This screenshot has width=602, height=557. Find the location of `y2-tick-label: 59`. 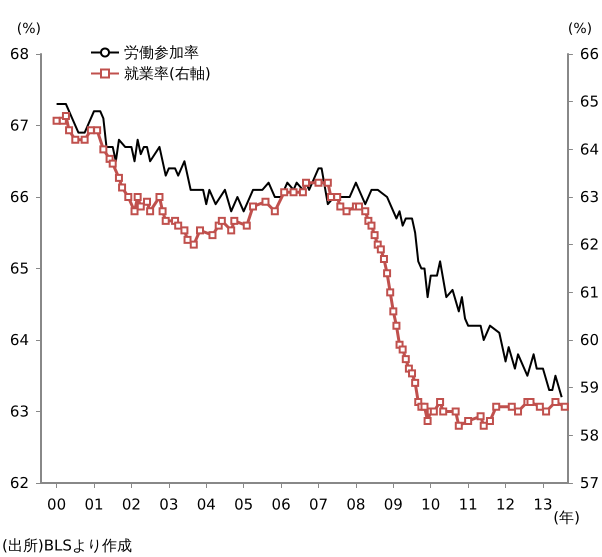

y2-tick-label: 59 is located at coordinates (590, 387).